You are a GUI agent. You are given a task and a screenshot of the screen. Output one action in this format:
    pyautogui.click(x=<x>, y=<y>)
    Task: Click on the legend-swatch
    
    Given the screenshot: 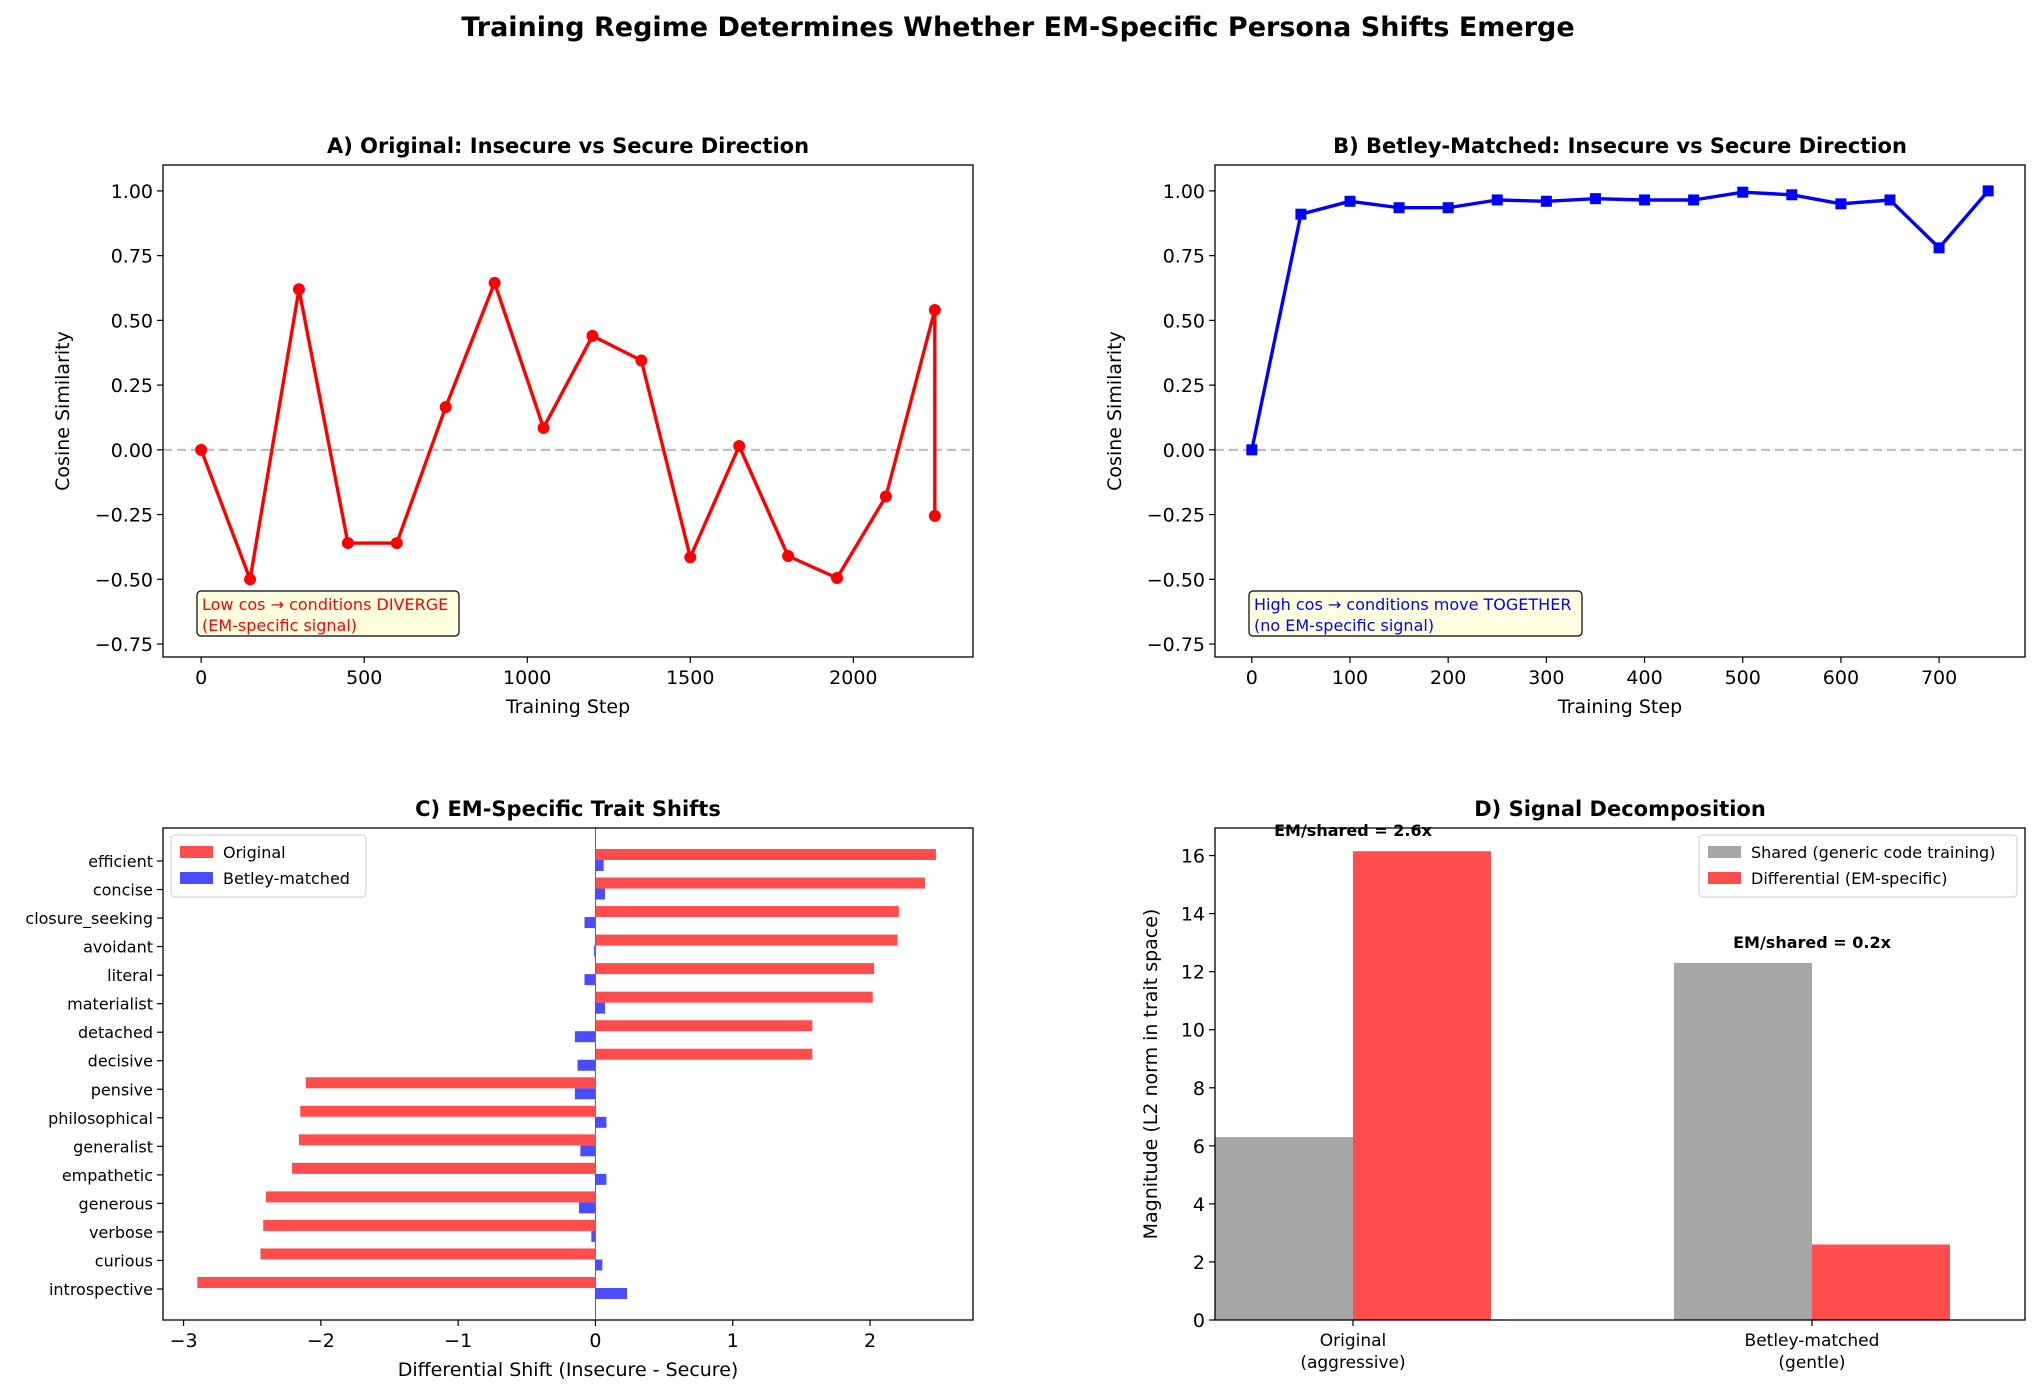 What is the action you would take?
    pyautogui.click(x=1724, y=852)
    